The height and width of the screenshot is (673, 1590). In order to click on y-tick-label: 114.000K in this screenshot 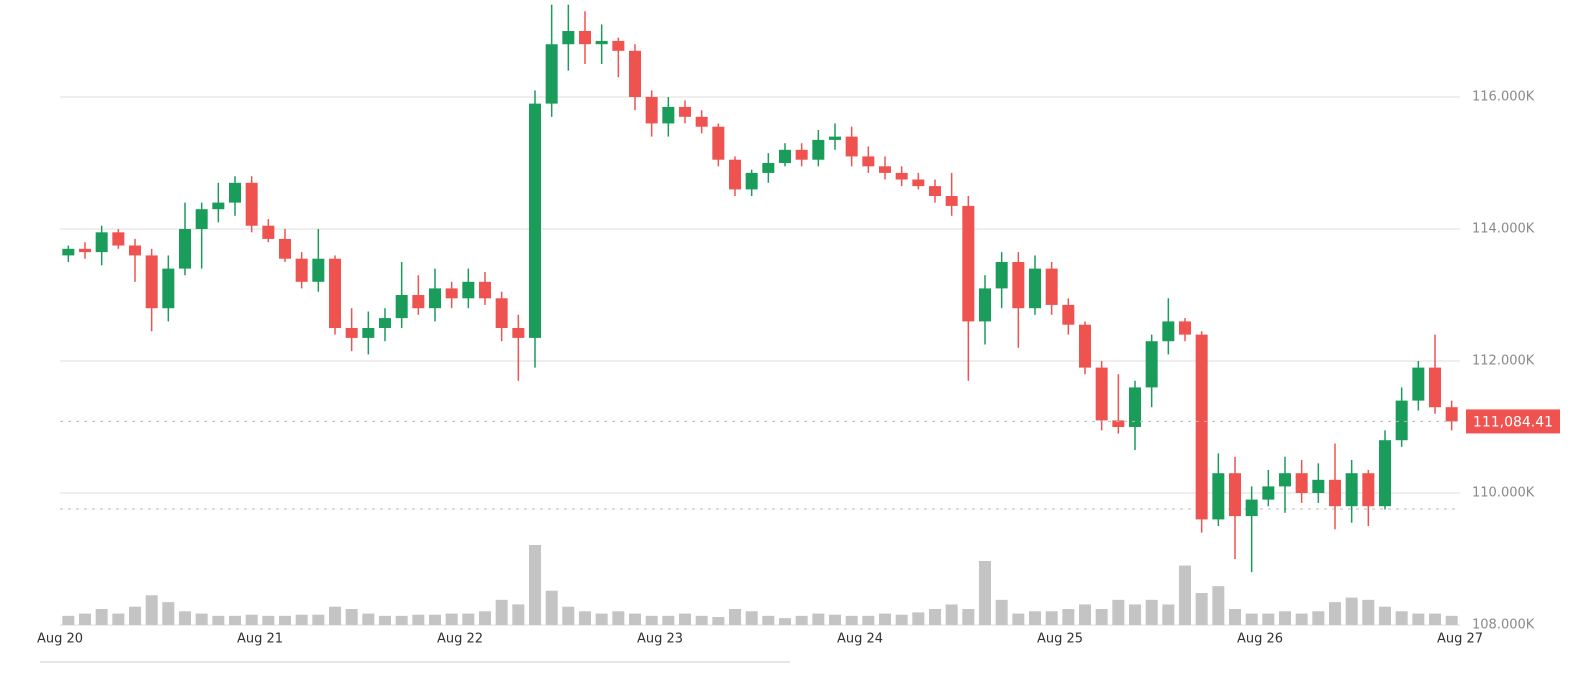, I will do `click(1503, 229)`.